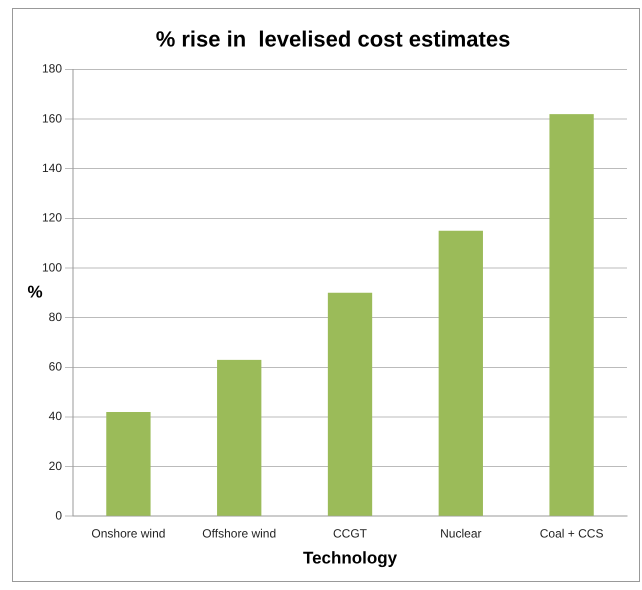  What do you see at coordinates (52, 69) in the screenshot?
I see `y-tick-label: 180` at bounding box center [52, 69].